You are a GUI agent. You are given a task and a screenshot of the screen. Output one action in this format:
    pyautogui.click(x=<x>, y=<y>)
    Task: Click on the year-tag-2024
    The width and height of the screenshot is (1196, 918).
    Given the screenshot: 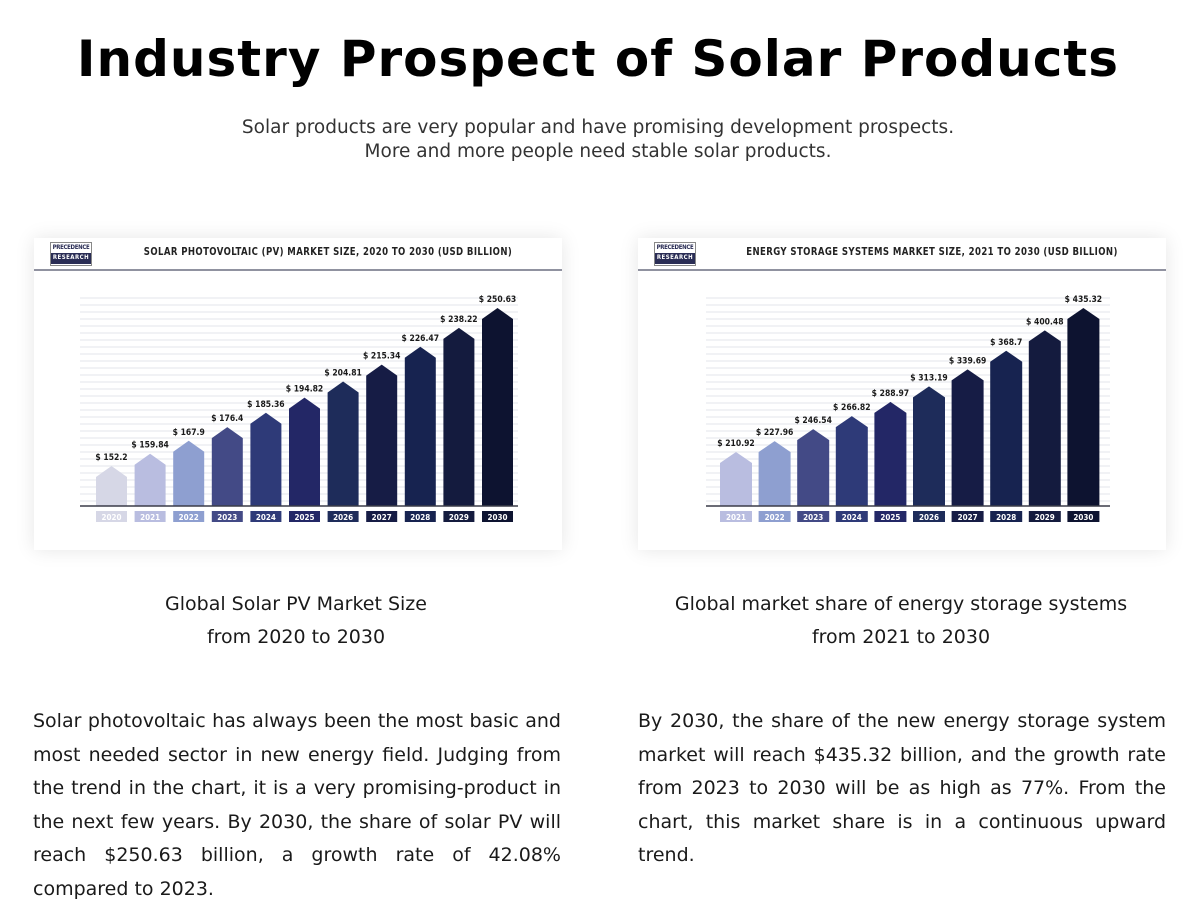 What is the action you would take?
    pyautogui.click(x=851, y=516)
    